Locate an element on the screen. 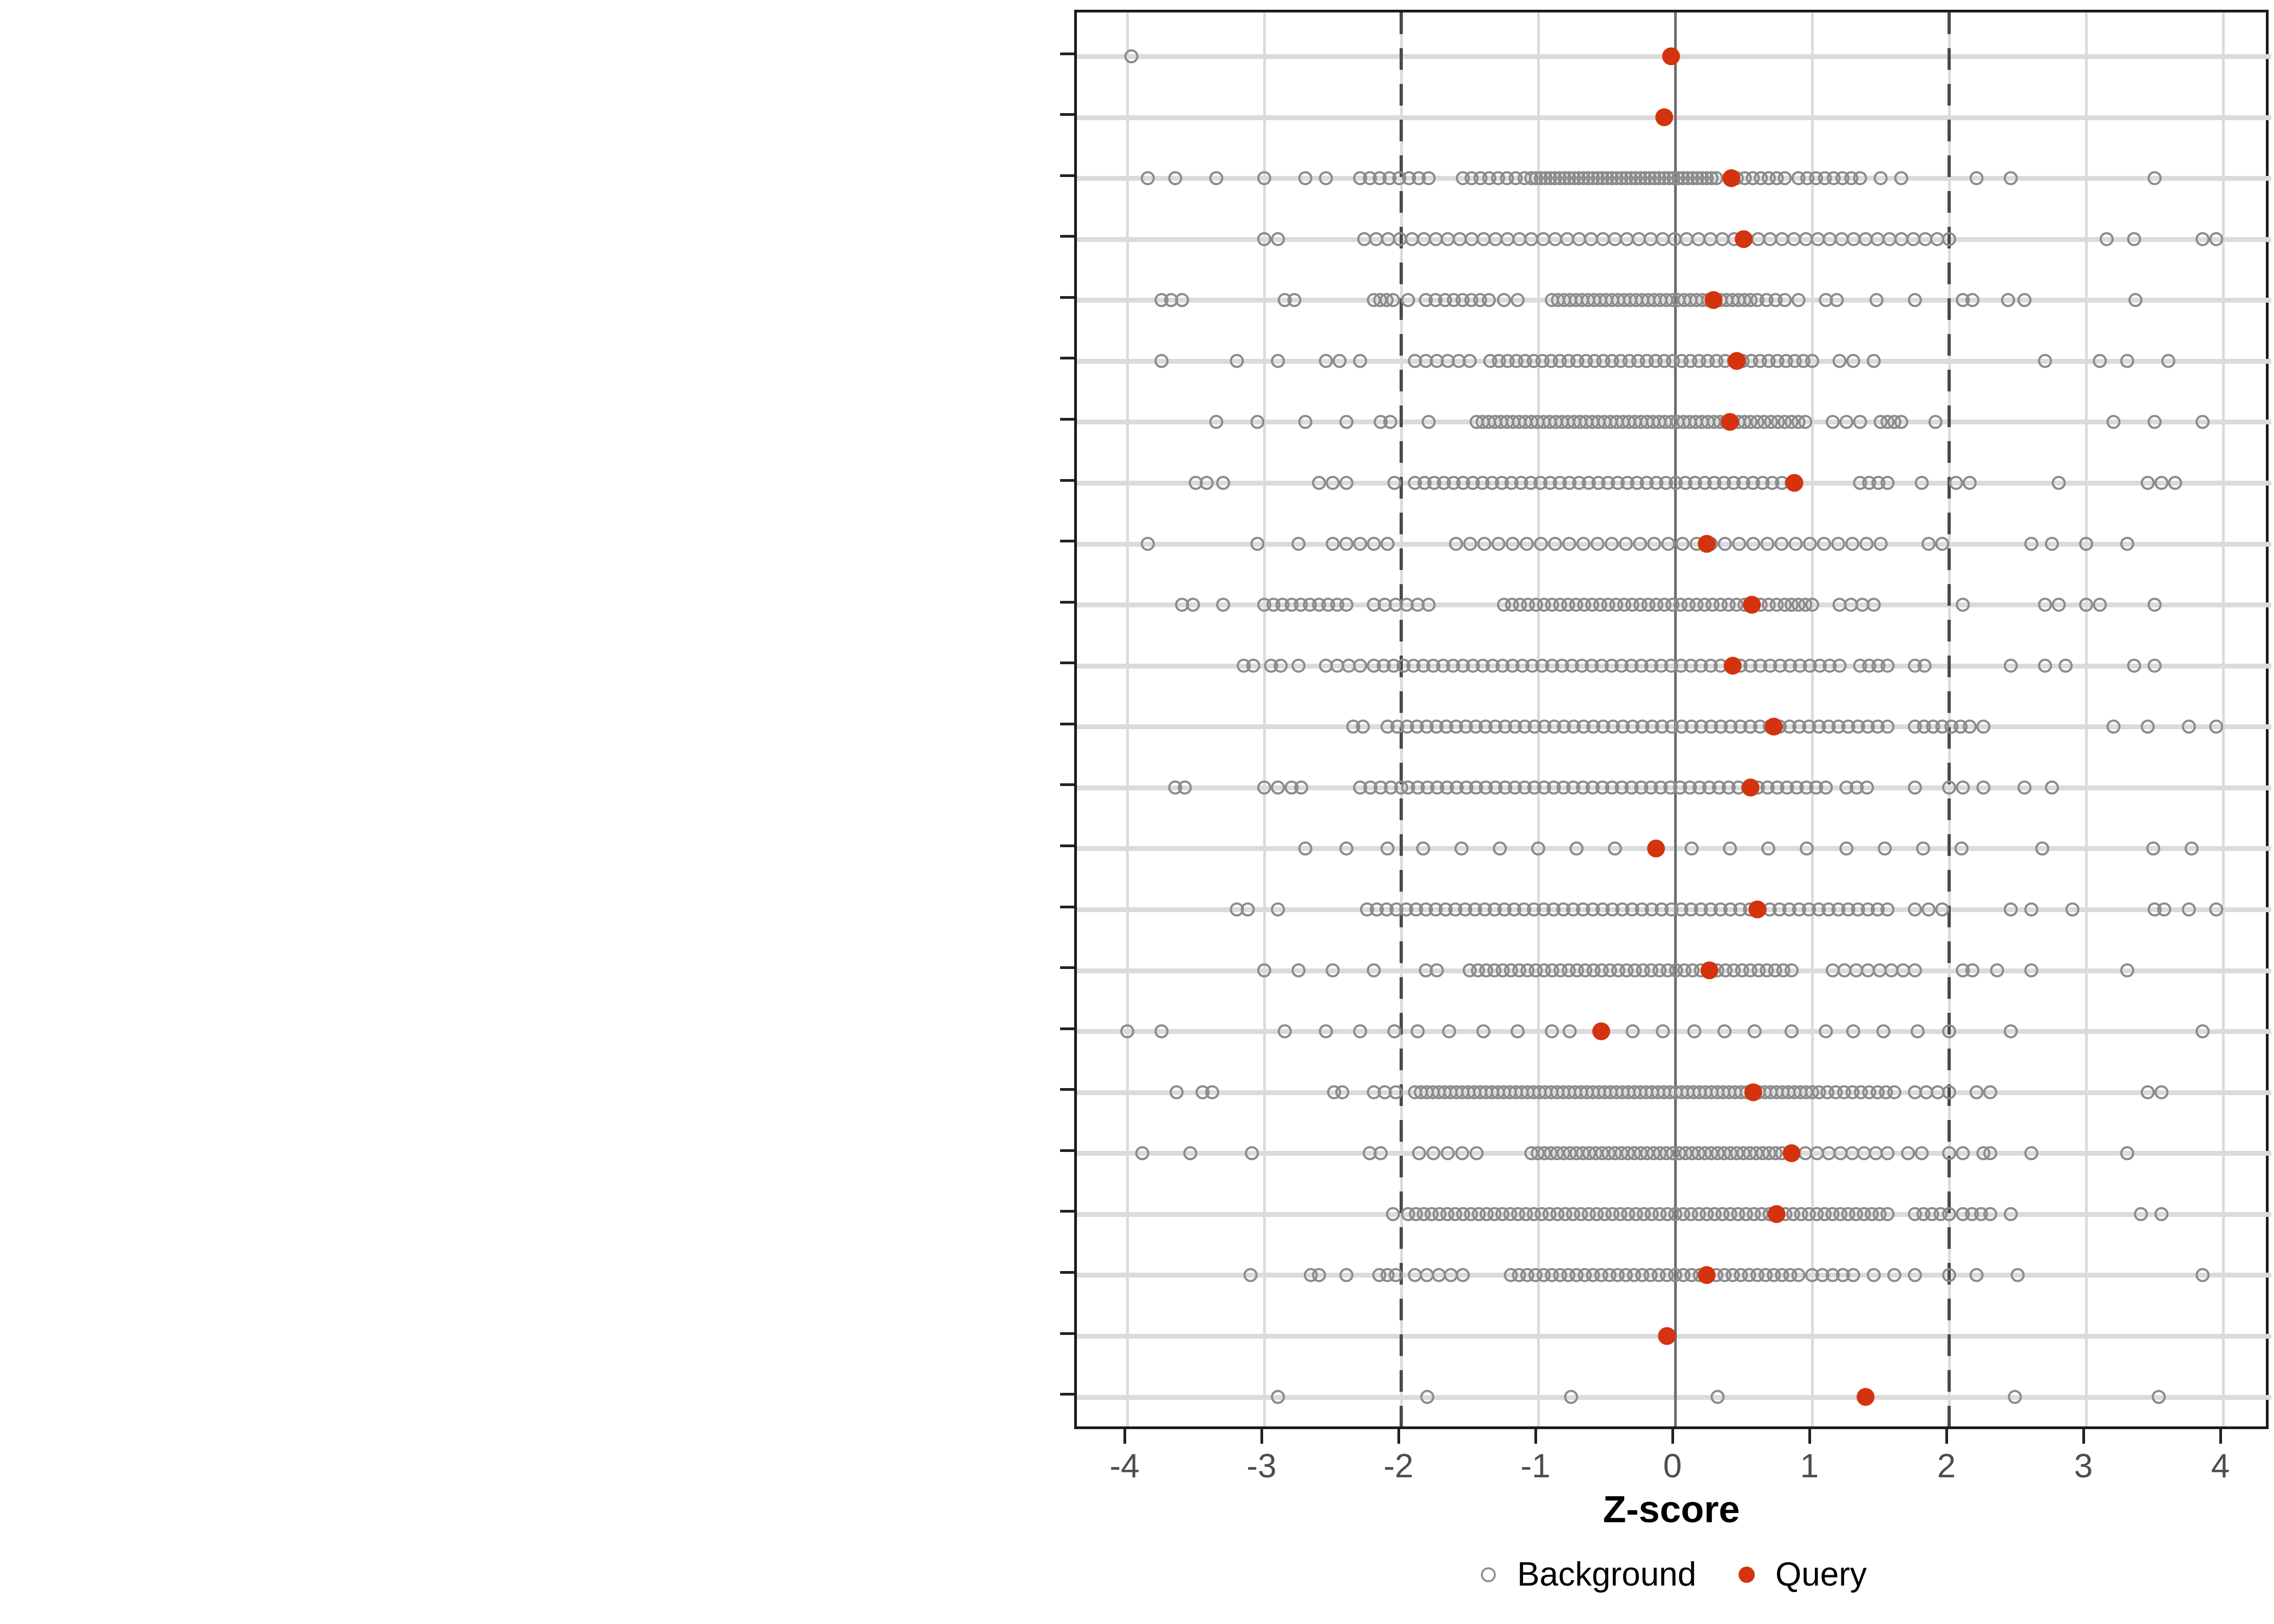 The width and height of the screenshot is (2274, 1624). x-tick-label: 3 is located at coordinates (2084, 1466).